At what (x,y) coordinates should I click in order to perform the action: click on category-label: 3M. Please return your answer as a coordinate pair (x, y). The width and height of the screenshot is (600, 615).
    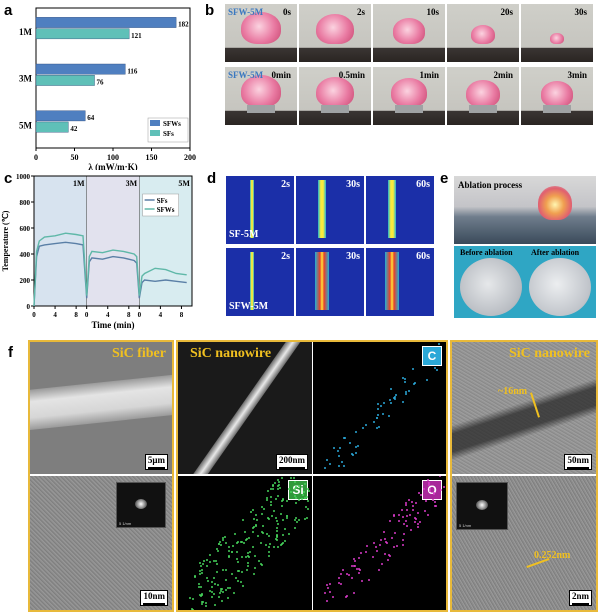
    Looking at the image, I should click on (26, 79).